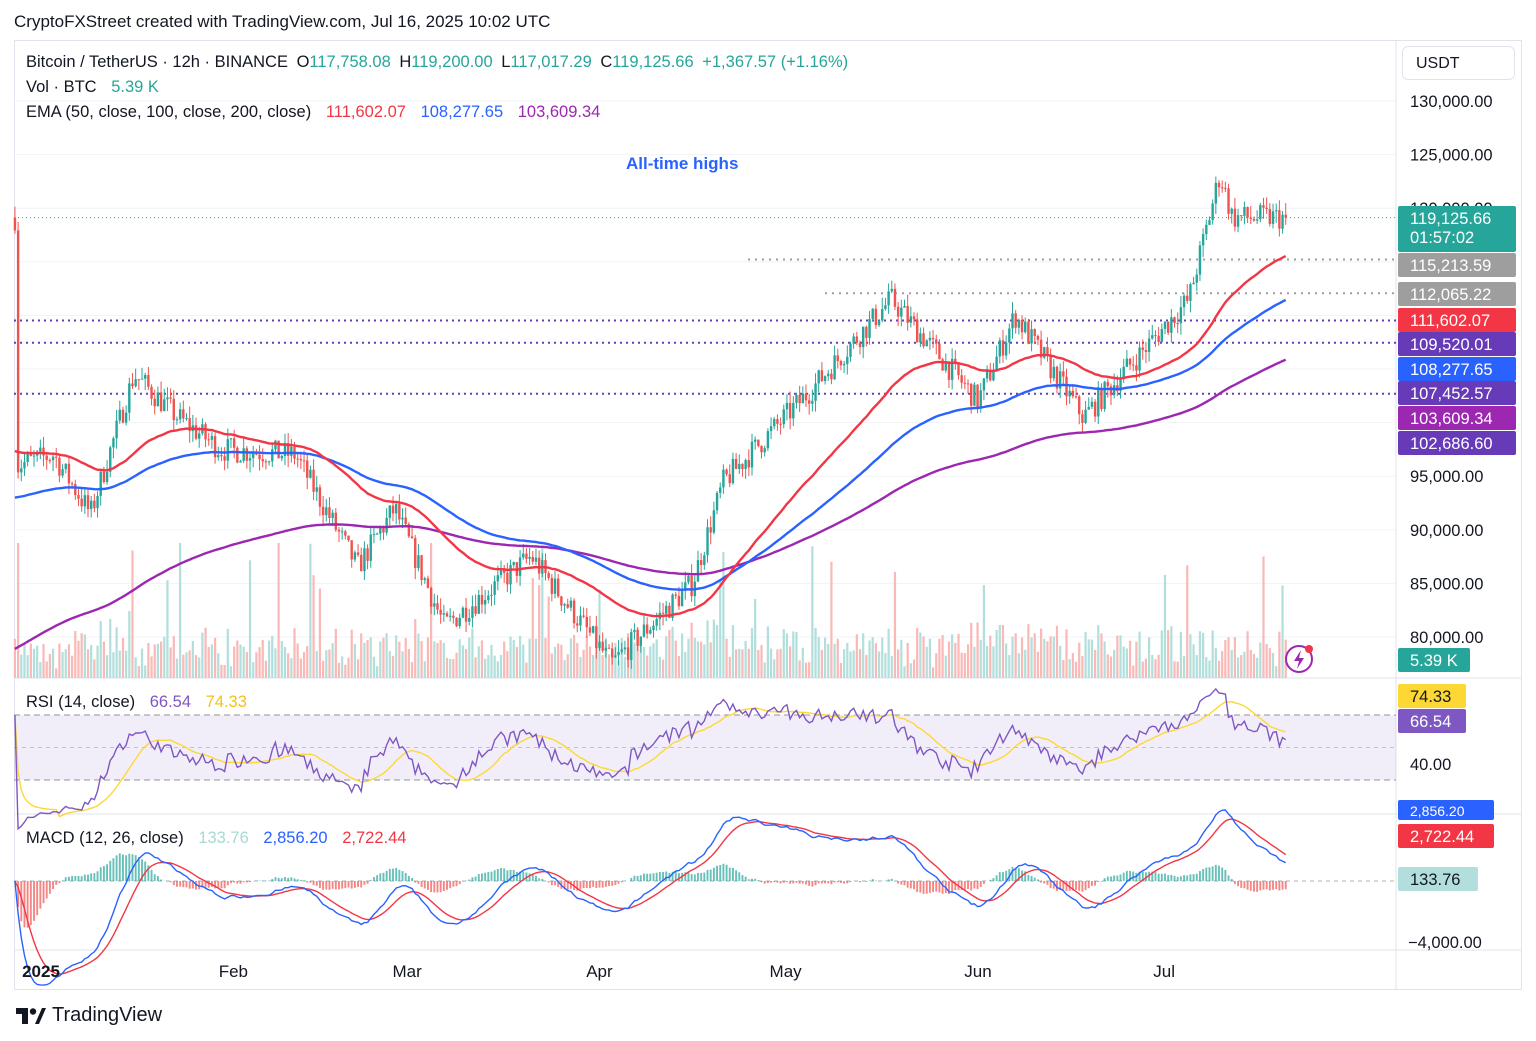 The width and height of the screenshot is (1536, 1041). I want to click on tradingview-logo: TradingView, so click(89, 1015).